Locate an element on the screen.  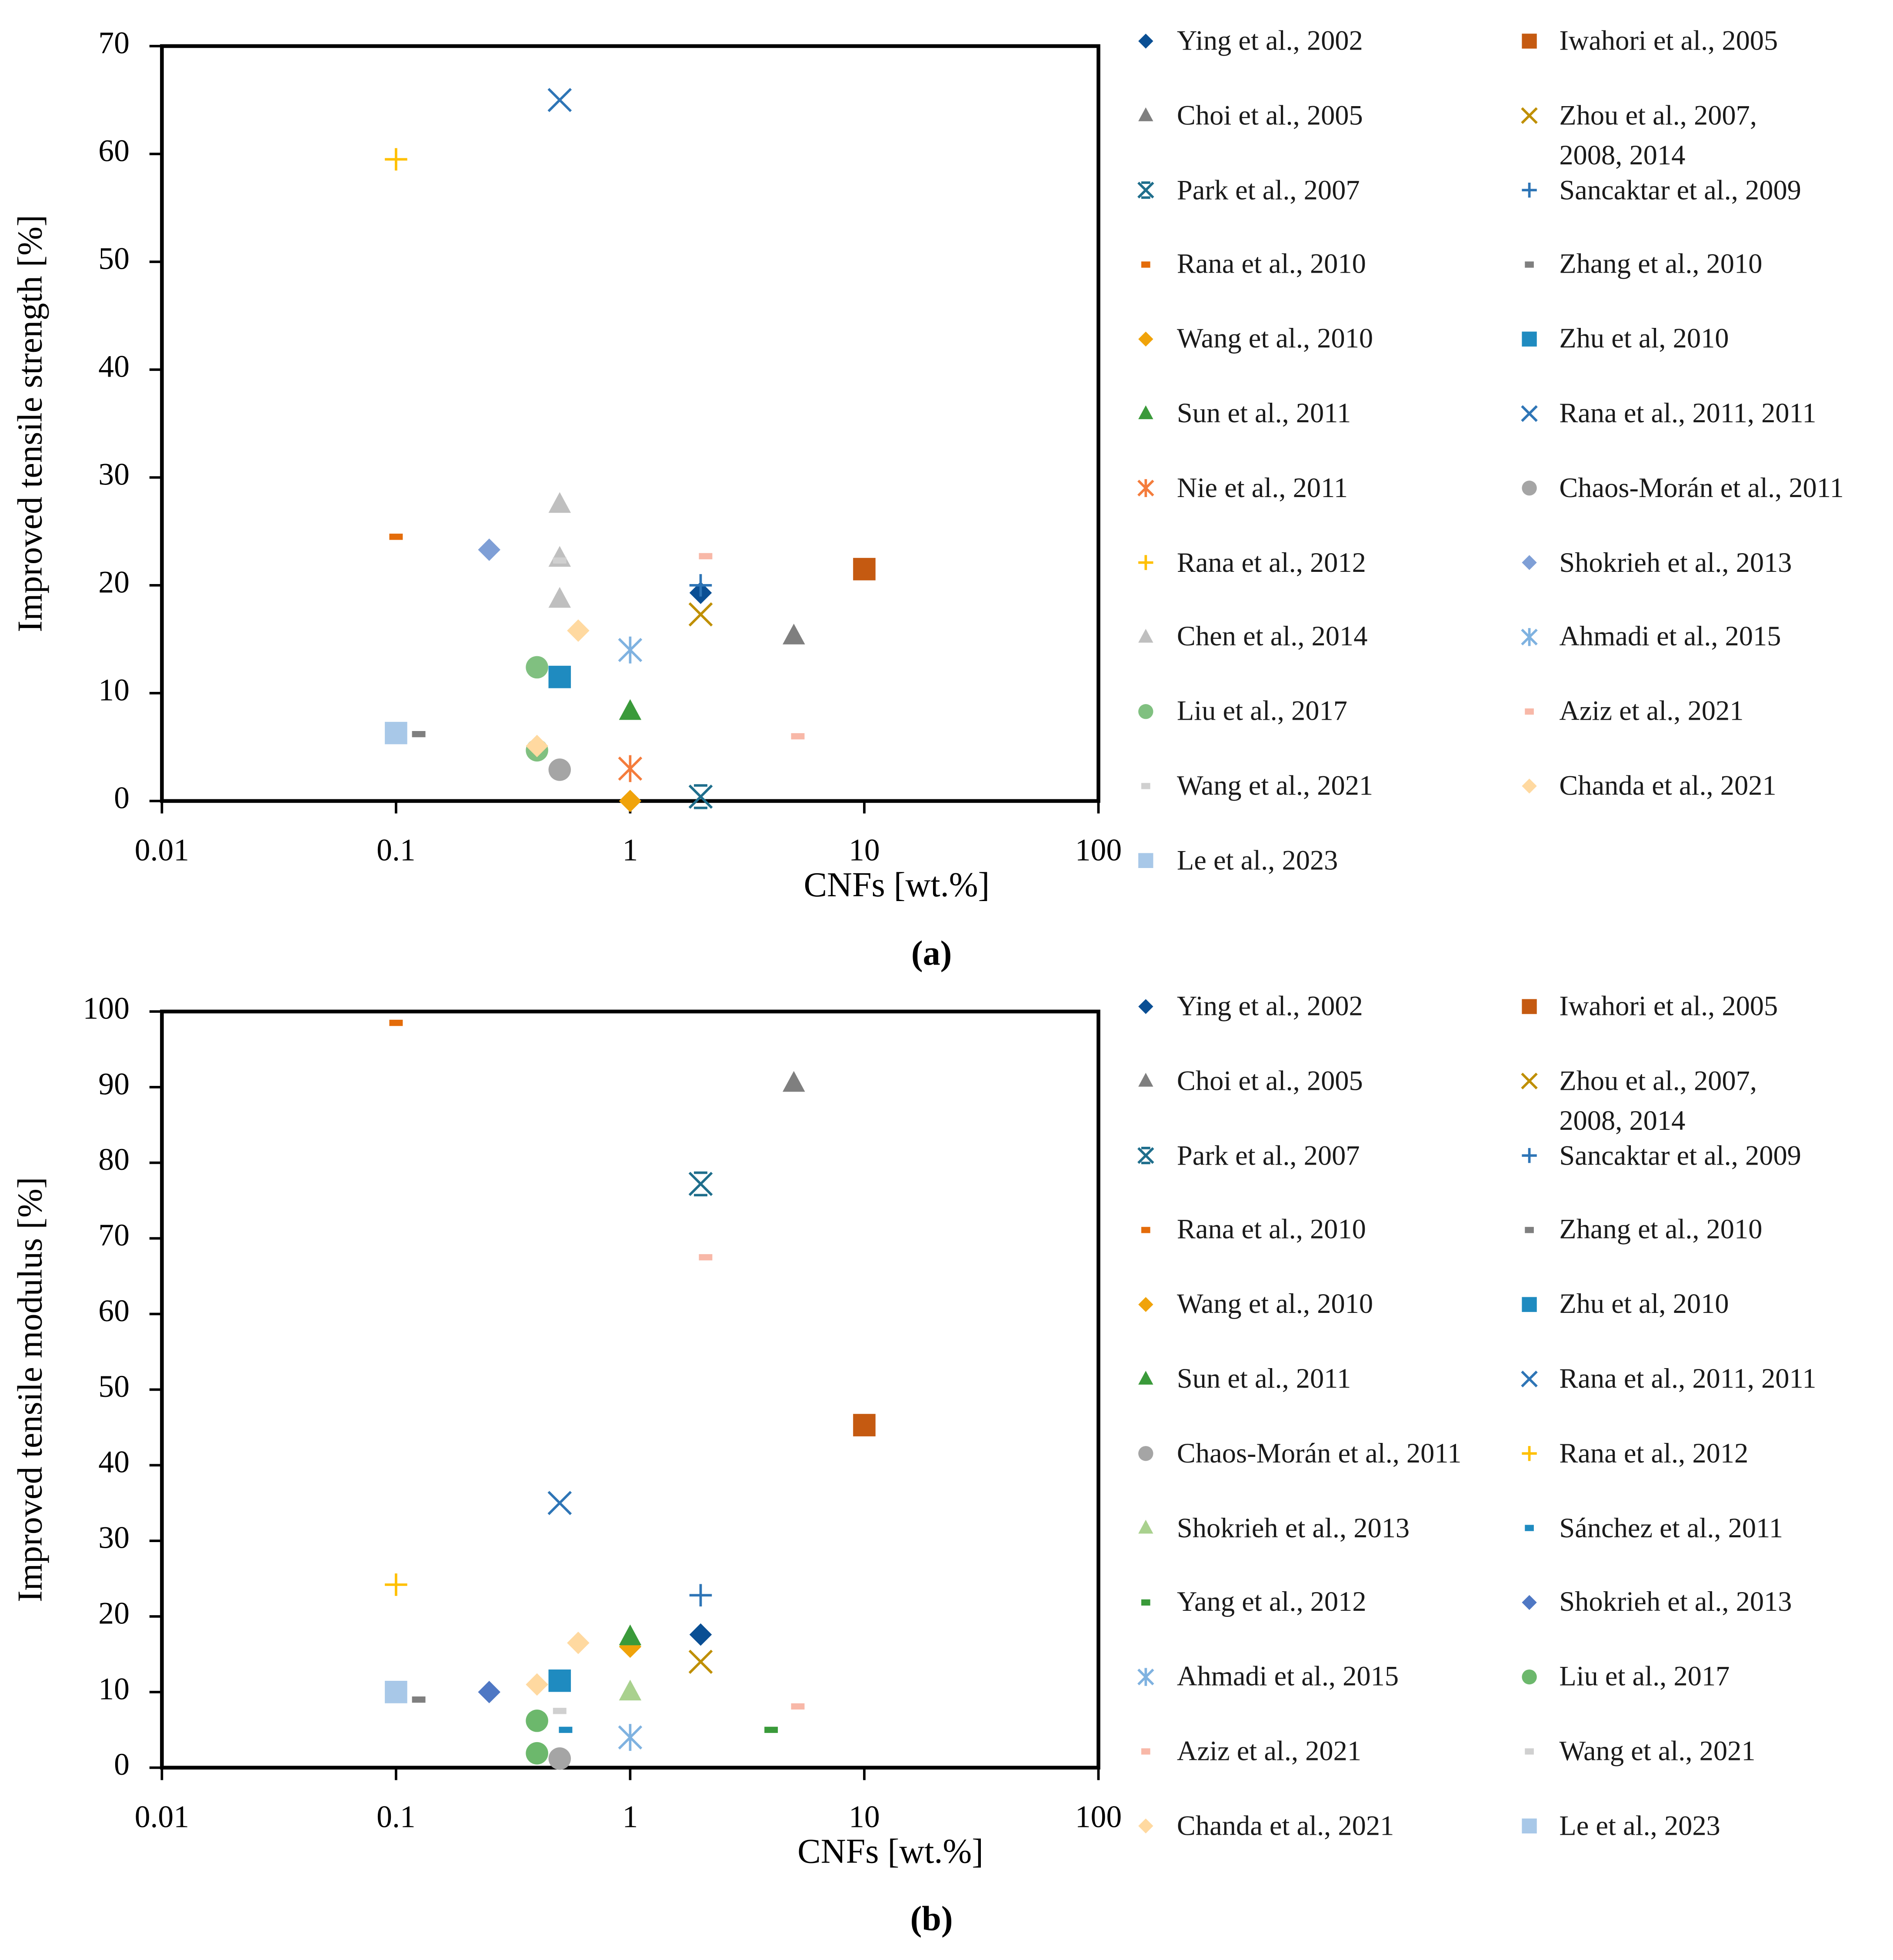
legend-entry: Aziz et al., 2021 is located at coordinates (1651, 711).